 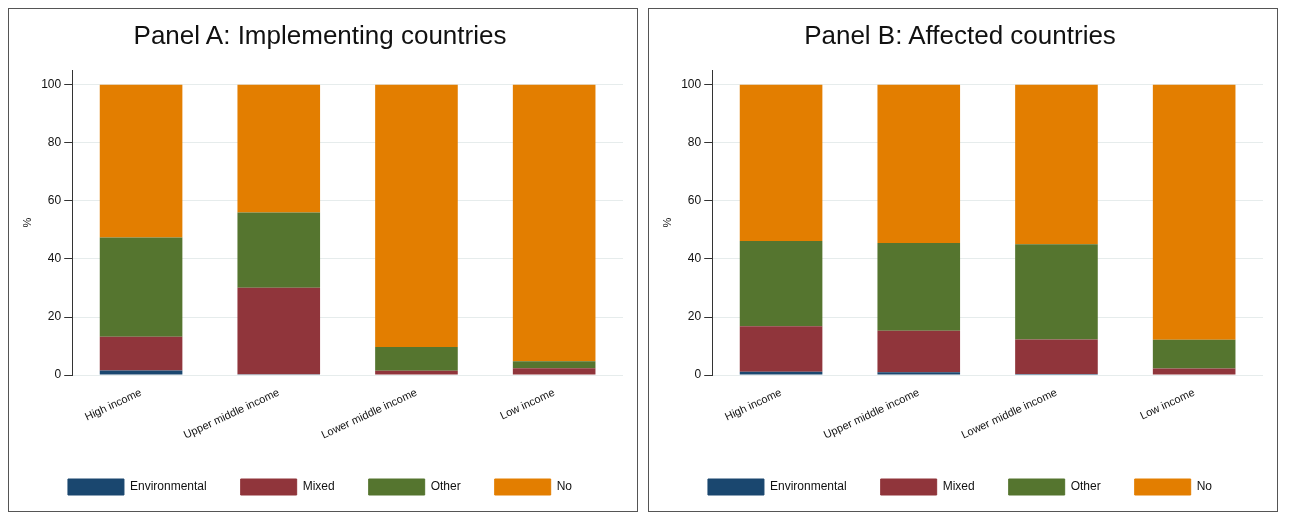 I want to click on chart-title: Panel B: Affected countries, so click(x=960, y=34).